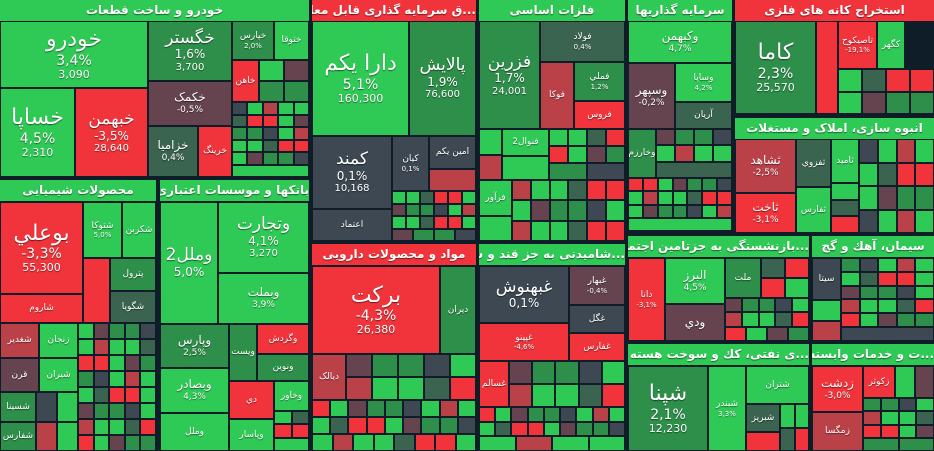 The width and height of the screenshot is (934, 451). I want to click on stock-tile: کگهر, so click(891, 45).